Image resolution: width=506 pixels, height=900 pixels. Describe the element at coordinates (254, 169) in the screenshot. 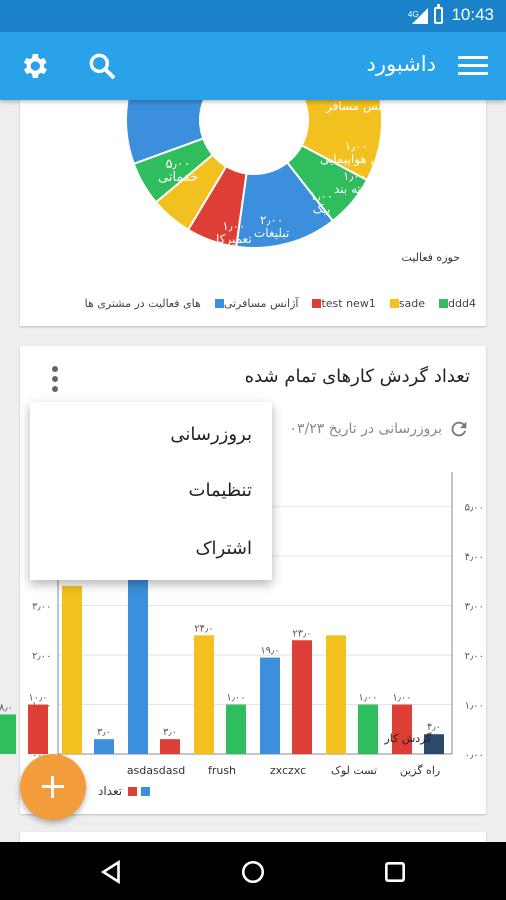

I see `donut-chart` at that location.